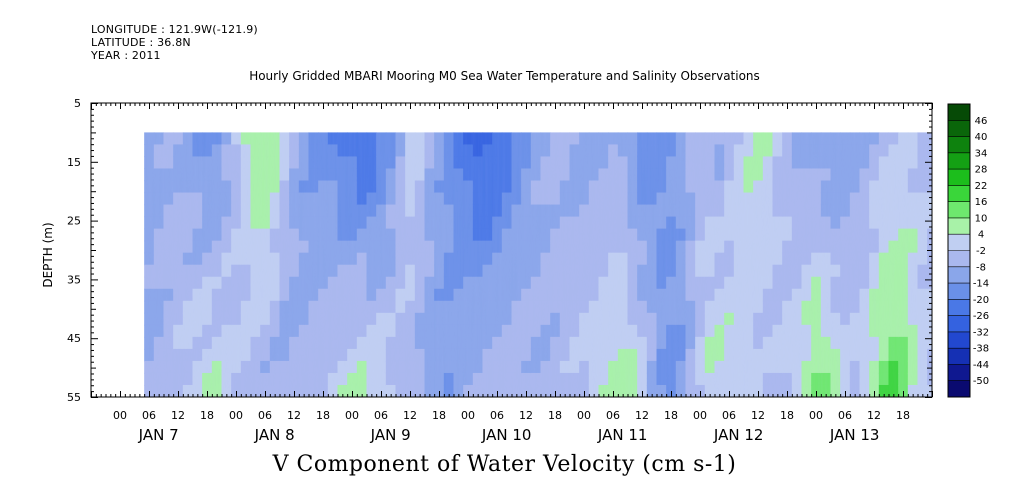 The width and height of the screenshot is (1009, 504). Describe the element at coordinates (74, 221) in the screenshot. I see `y-tick-label: 25` at that location.